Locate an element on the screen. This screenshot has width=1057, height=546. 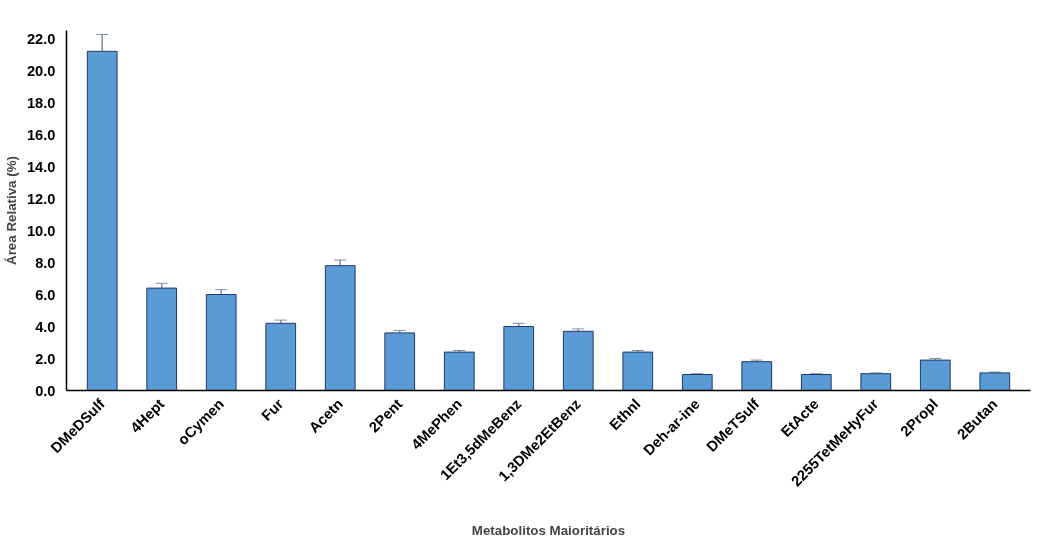
y-tick-label: 14.0 is located at coordinates (41, 166).